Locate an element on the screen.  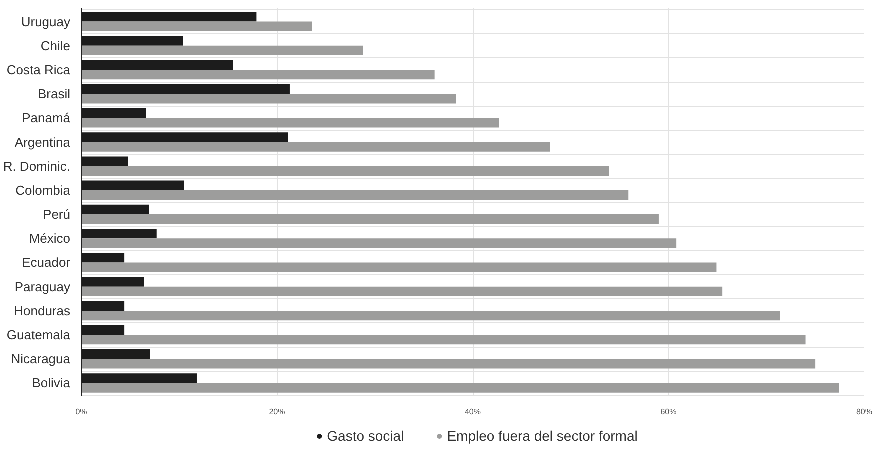
y-tick-label: Paraguay is located at coordinates (42, 286).